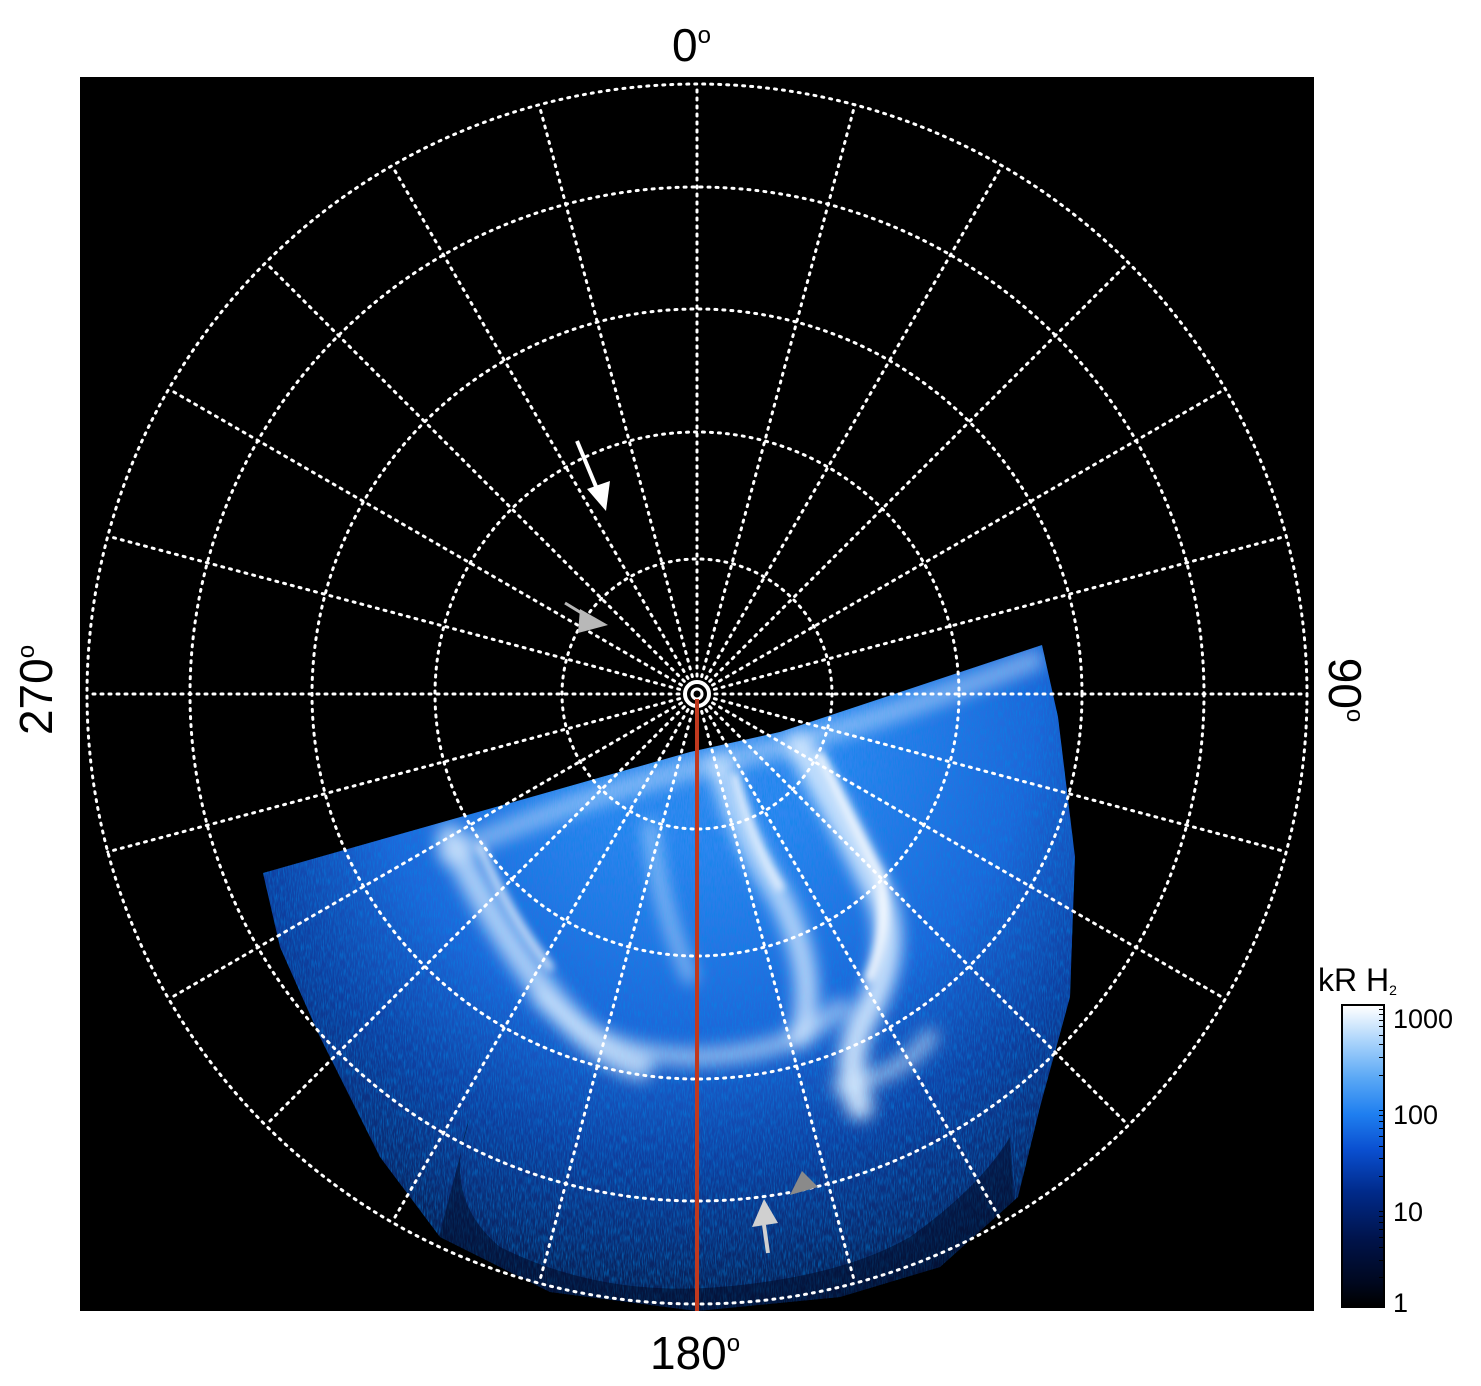 Image resolution: width=1481 pixels, height=1386 pixels. What do you see at coordinates (586, 617) in the screenshot?
I see `light-gray-arrow-upper` at bounding box center [586, 617].